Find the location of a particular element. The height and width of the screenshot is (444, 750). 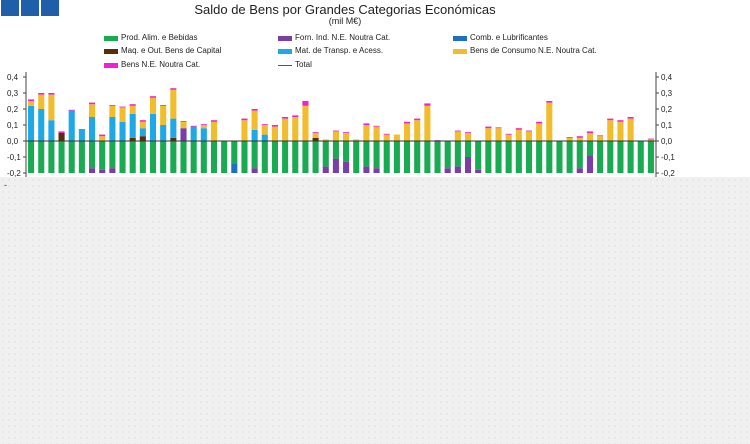

y-tick-label-left: -0,1 is located at coordinates (14, 157).